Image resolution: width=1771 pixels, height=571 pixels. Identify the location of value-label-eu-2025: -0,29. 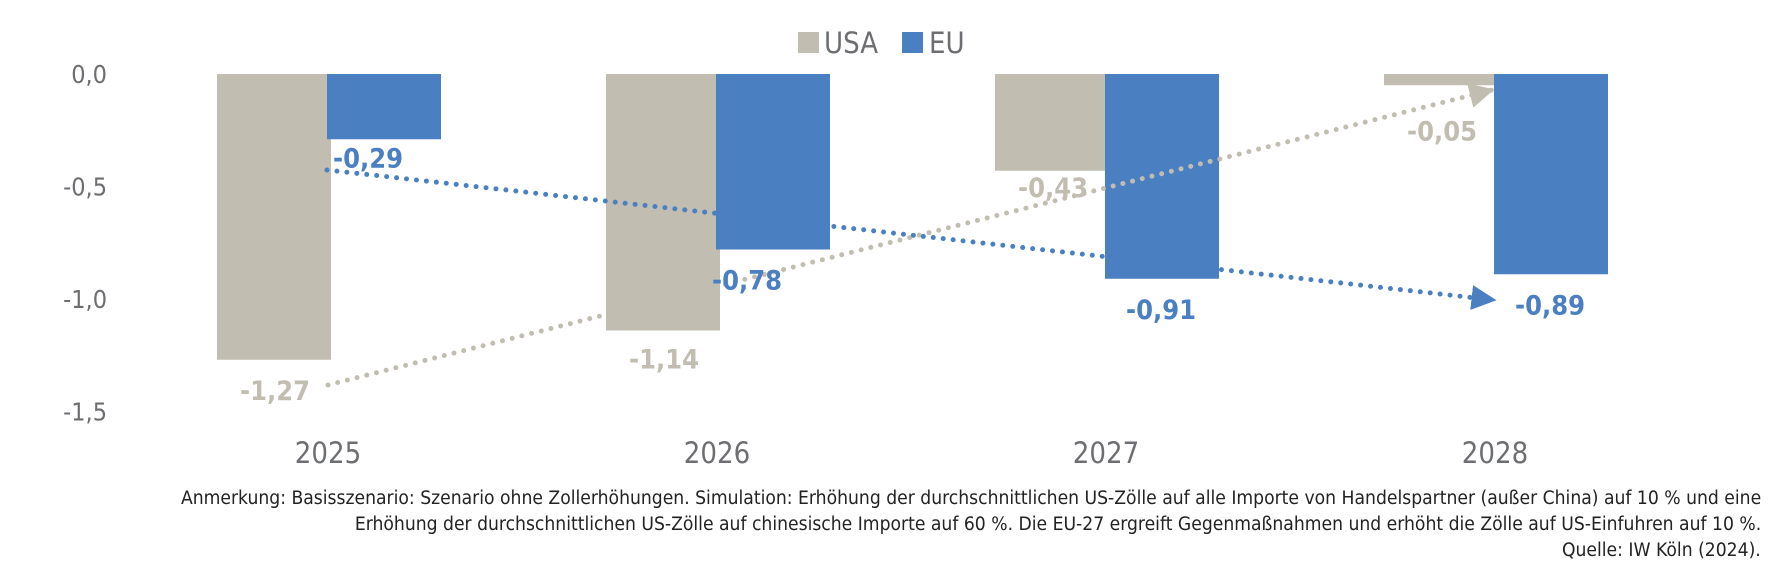
(368, 158).